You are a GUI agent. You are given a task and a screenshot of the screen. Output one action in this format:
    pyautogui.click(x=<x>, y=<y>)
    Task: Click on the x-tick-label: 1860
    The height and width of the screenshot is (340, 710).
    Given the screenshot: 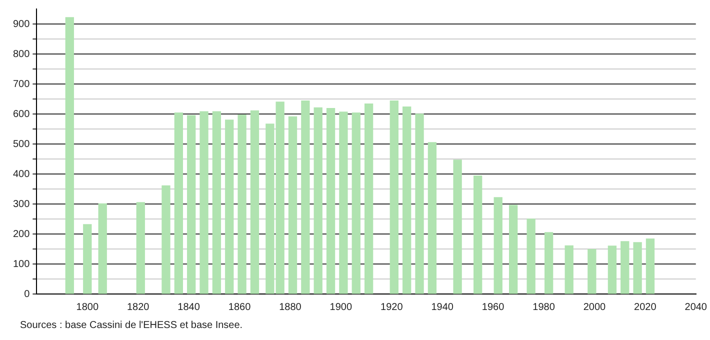 What is the action you would take?
    pyautogui.click(x=240, y=307)
    